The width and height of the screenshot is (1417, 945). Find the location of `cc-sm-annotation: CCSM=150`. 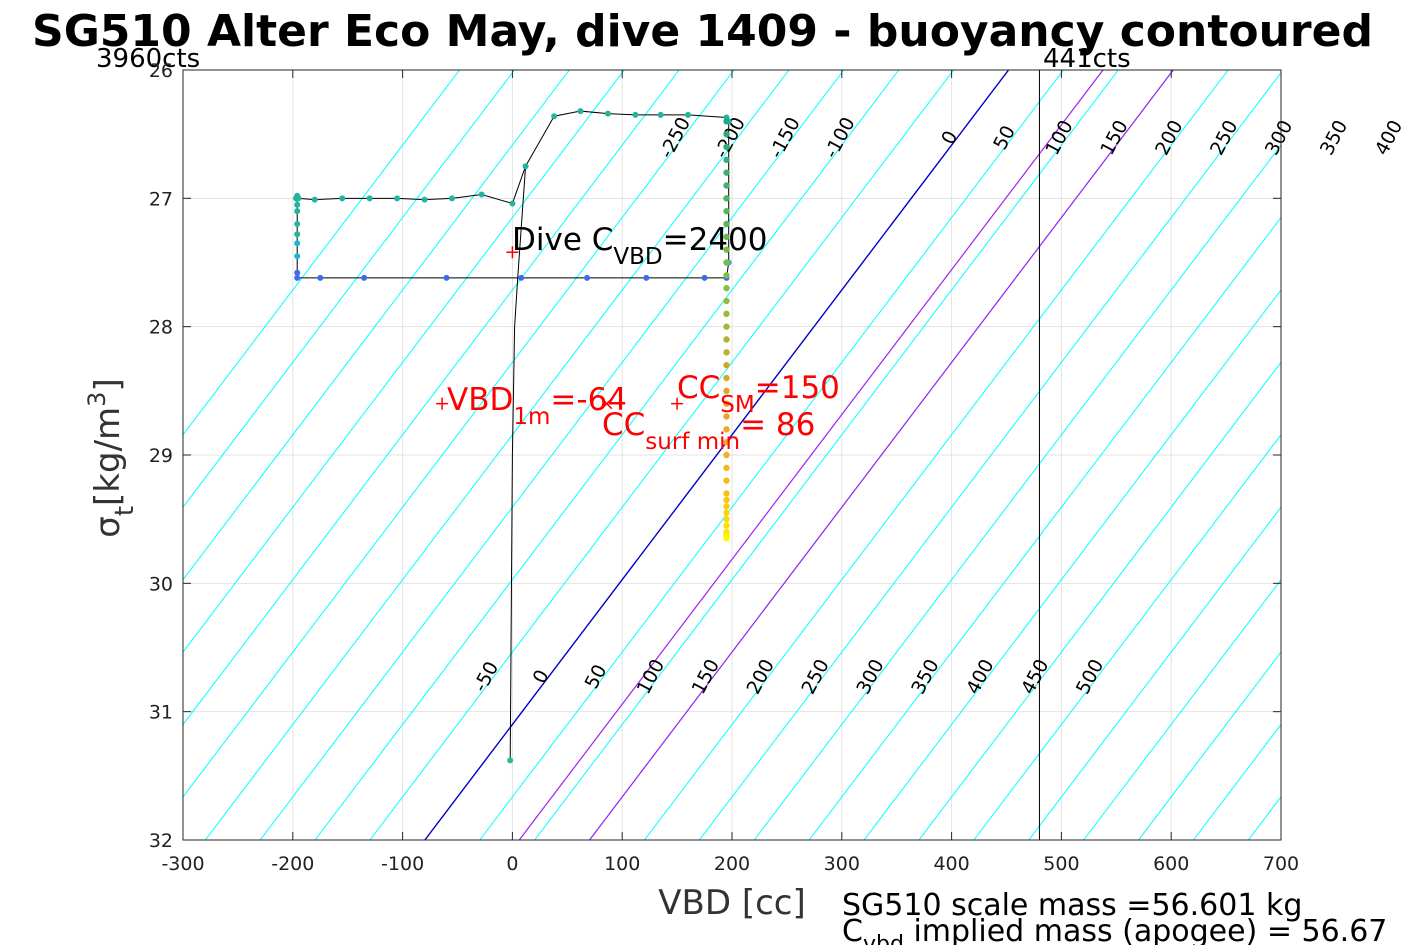

cc-sm-annotation: CCSM=150 is located at coordinates (758, 394).